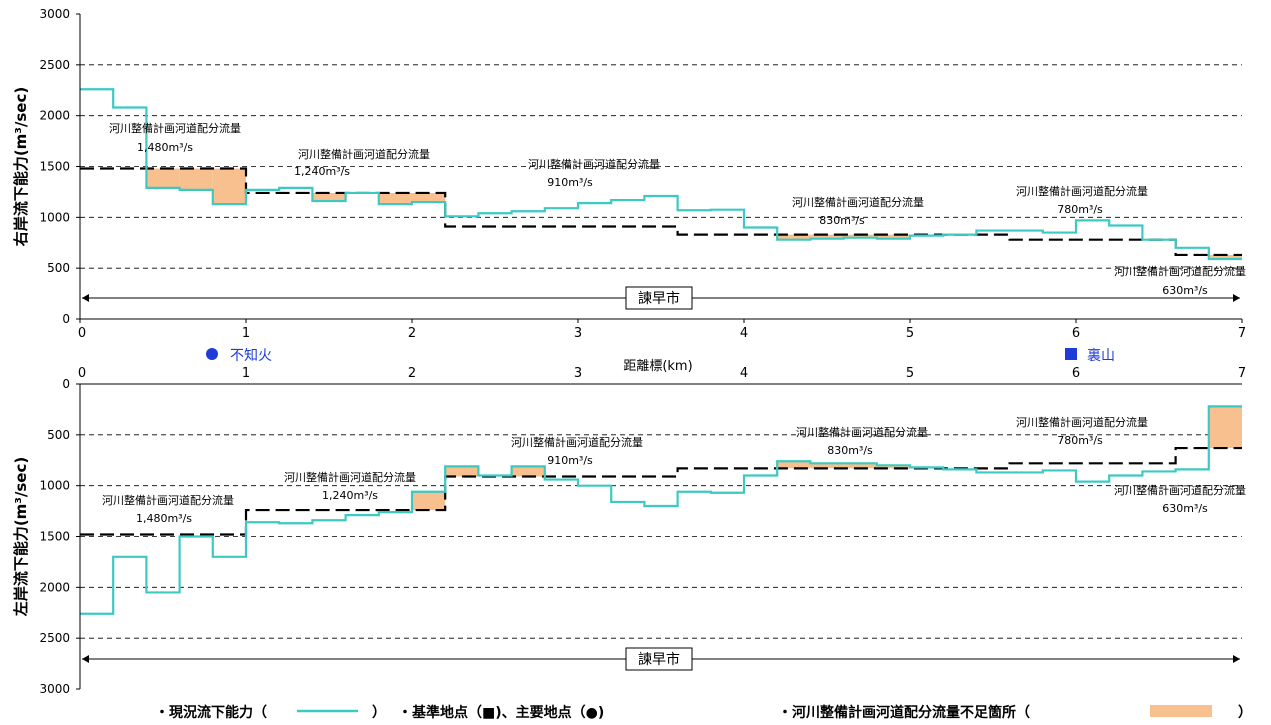  I want to click on legend-shortage-label: ・河川整備計画河道配分流量不足箇所（, so click(904, 712).